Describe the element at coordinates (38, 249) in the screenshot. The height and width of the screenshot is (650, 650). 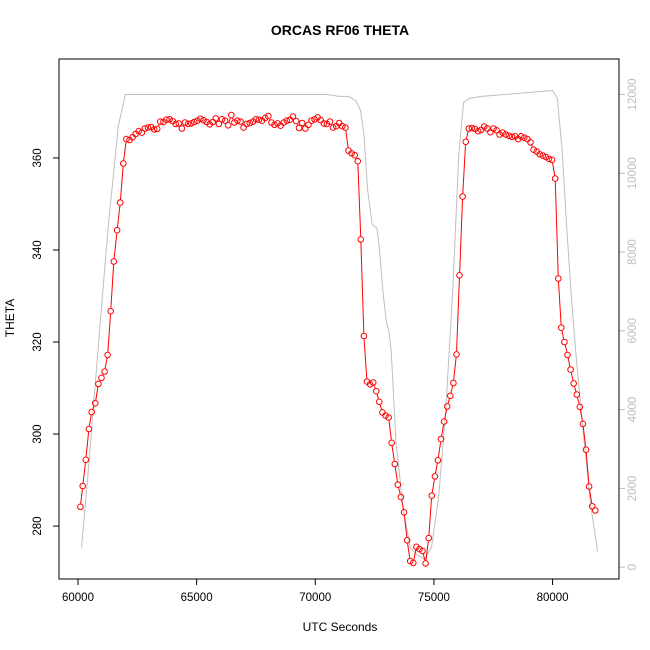
I see `y-tick-label: 340` at that location.